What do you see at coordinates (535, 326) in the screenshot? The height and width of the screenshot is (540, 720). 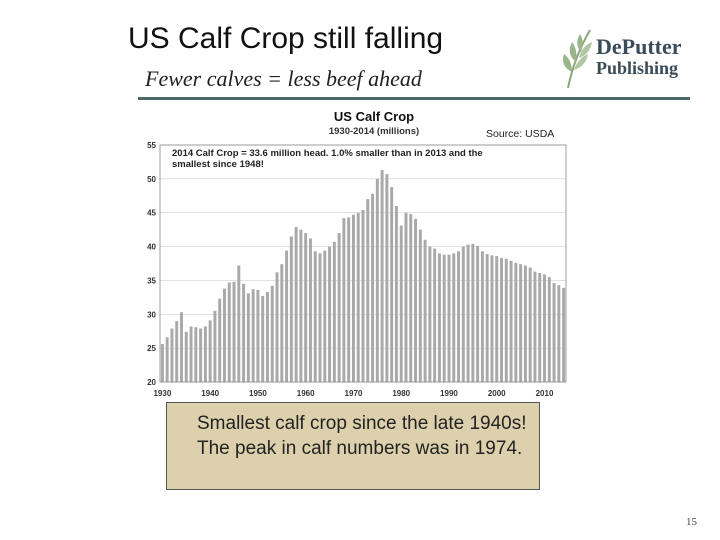 I see `bar-2008` at bounding box center [535, 326].